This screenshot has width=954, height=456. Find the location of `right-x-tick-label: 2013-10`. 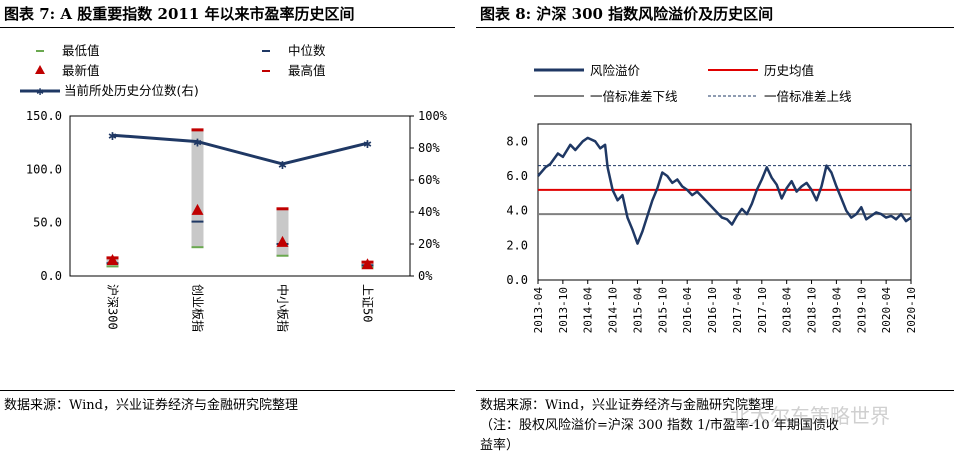

right-x-tick-label: 2013-10 is located at coordinates (563, 310).